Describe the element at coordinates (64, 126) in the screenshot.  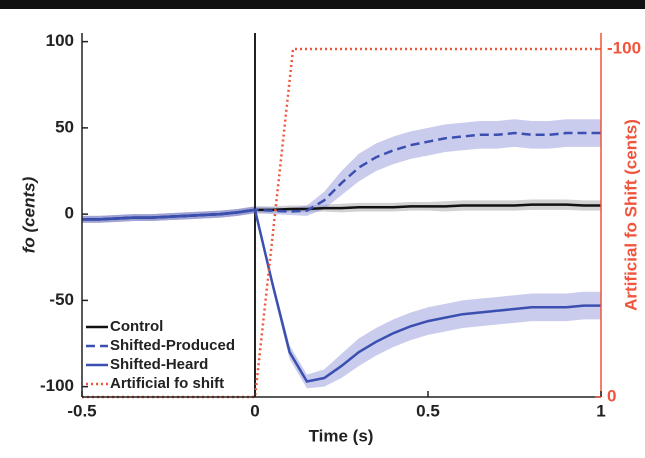
I see `y-tick-label: 50` at that location.